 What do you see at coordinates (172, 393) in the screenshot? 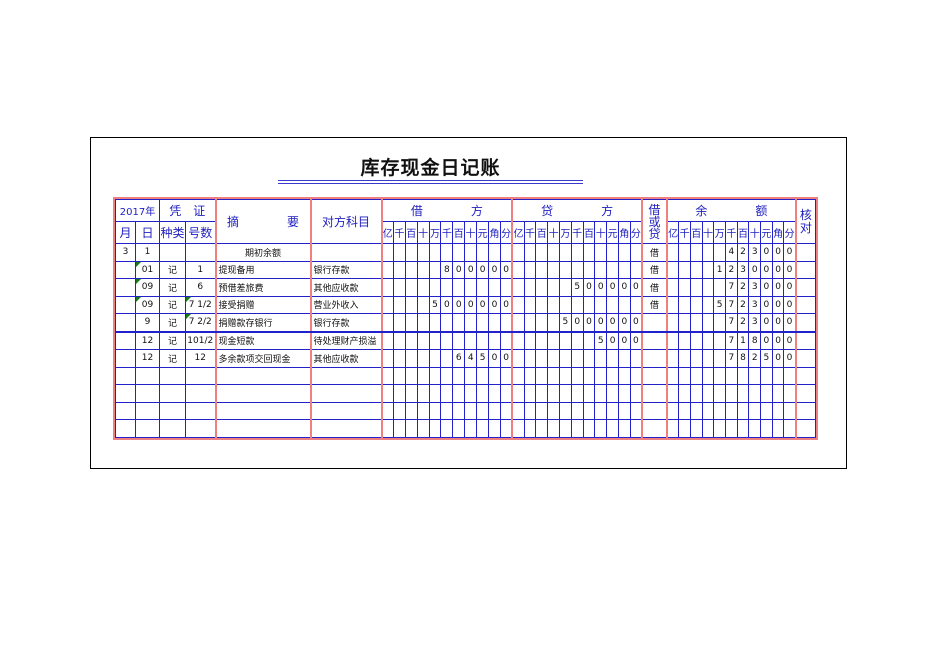
I see `type-cell` at bounding box center [172, 393].